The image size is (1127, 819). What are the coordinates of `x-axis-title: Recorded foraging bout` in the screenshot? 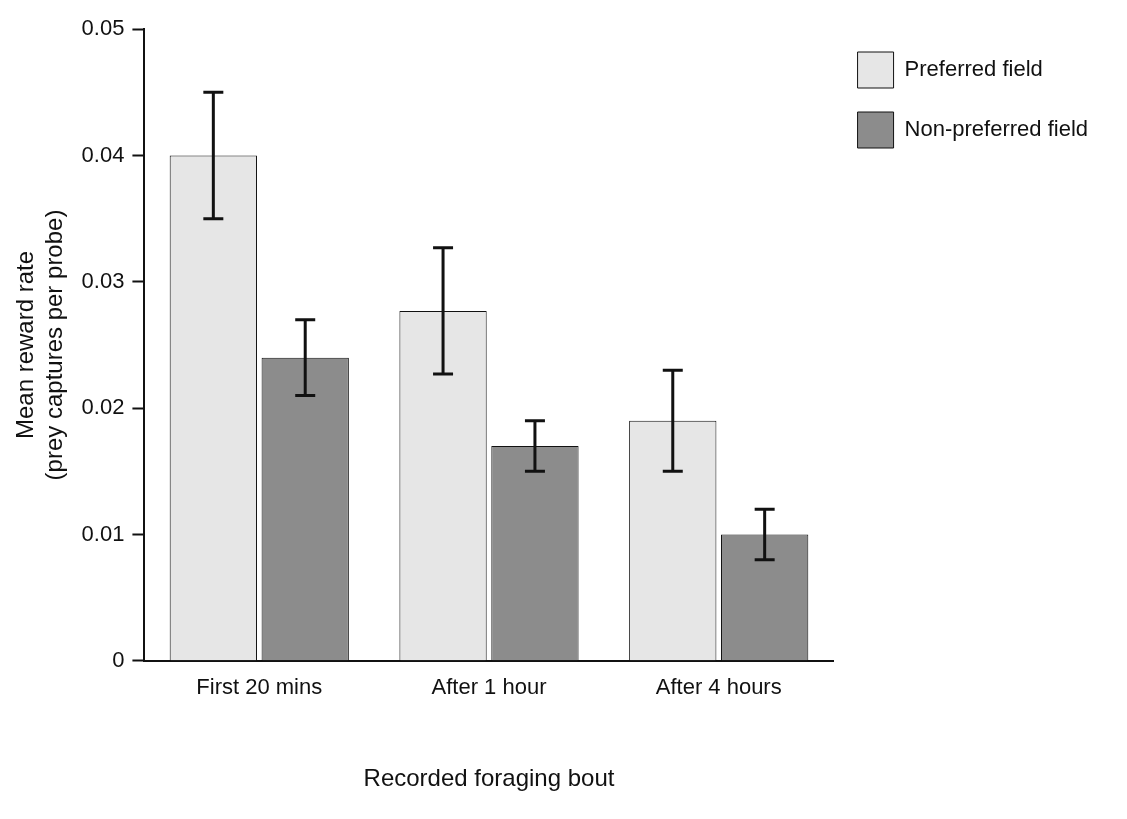 It's located at (489, 778).